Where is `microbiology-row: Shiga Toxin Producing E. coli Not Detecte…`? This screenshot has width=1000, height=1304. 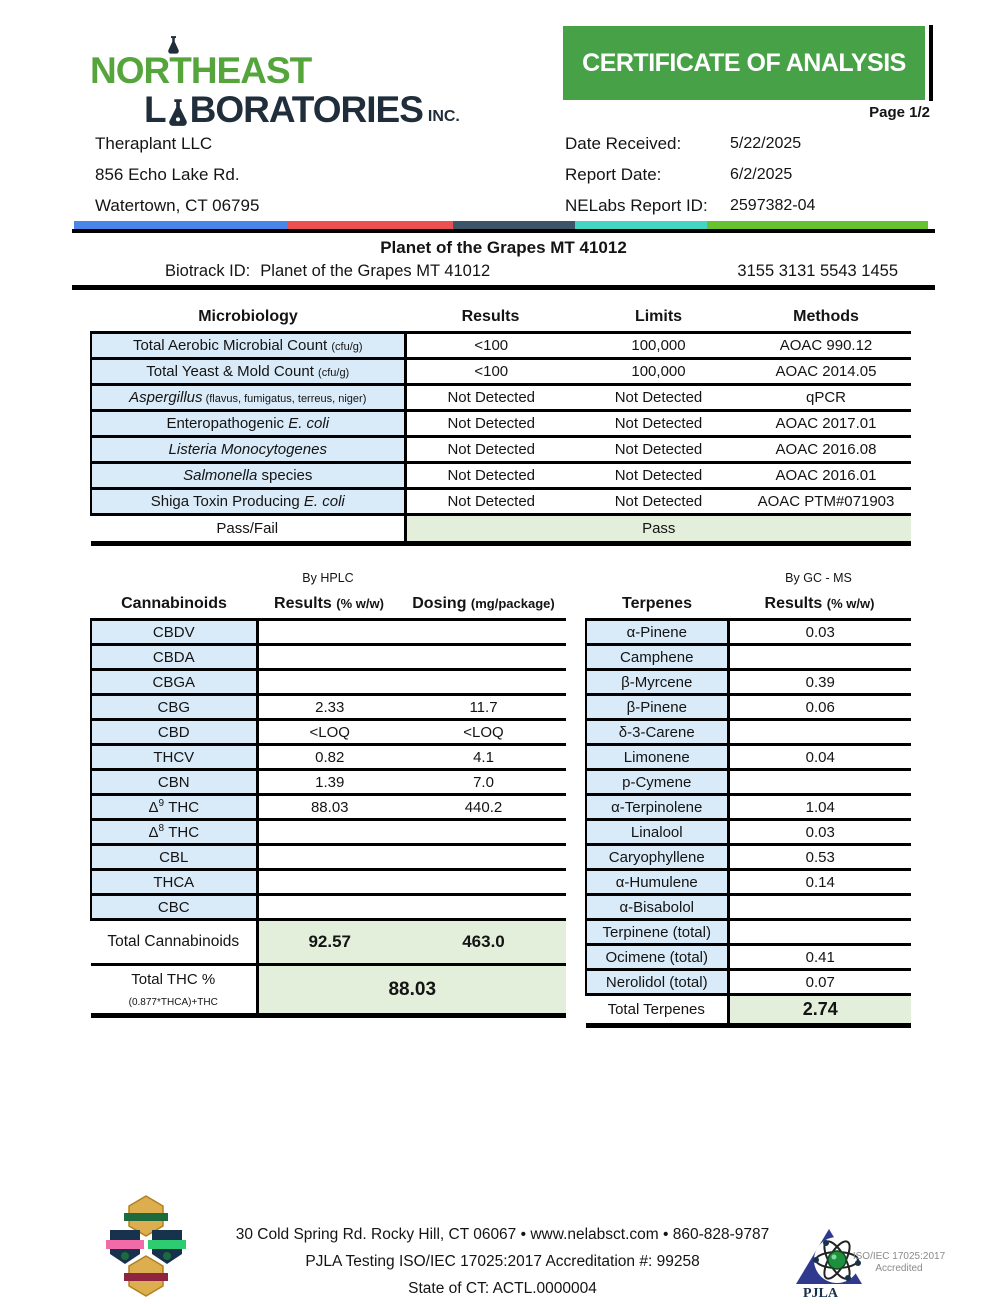
microbiology-row: Shiga Toxin Producing E. coli Not Detecte… is located at coordinates (500, 502).